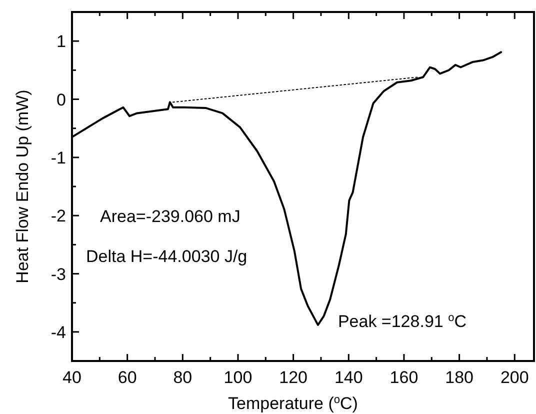 This screenshot has width=536, height=414. What do you see at coordinates (348, 377) in the screenshot?
I see `x-tick-label: 140` at bounding box center [348, 377].